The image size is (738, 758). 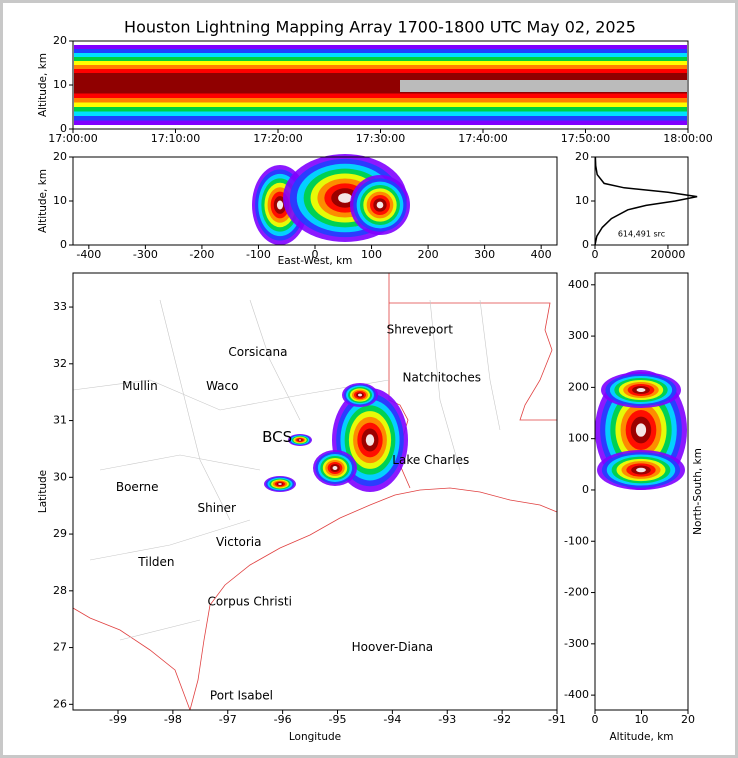 What do you see at coordinates (576, 643) in the screenshot?
I see `y-tick-label: -300` at bounding box center [576, 643].